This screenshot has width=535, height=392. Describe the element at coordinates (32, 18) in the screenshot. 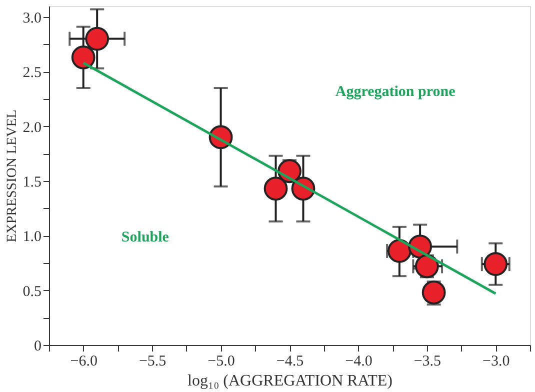

I see `y-tick-label: 3.0` at that location.